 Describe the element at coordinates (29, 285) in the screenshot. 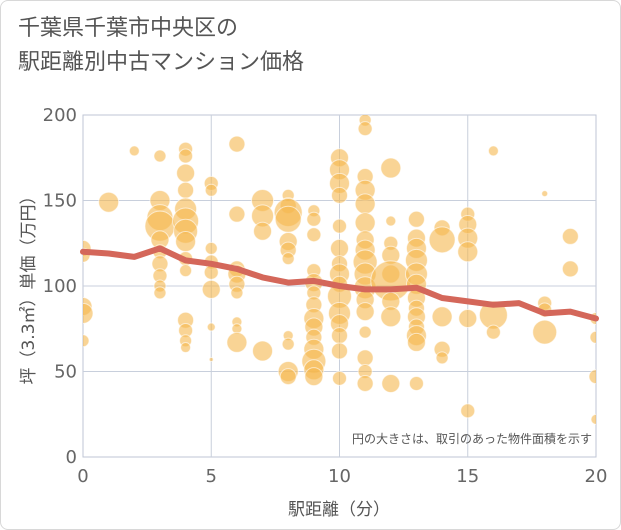

I see `y-axis-title: 坪（3.3㎡）単価（万円）` at that location.